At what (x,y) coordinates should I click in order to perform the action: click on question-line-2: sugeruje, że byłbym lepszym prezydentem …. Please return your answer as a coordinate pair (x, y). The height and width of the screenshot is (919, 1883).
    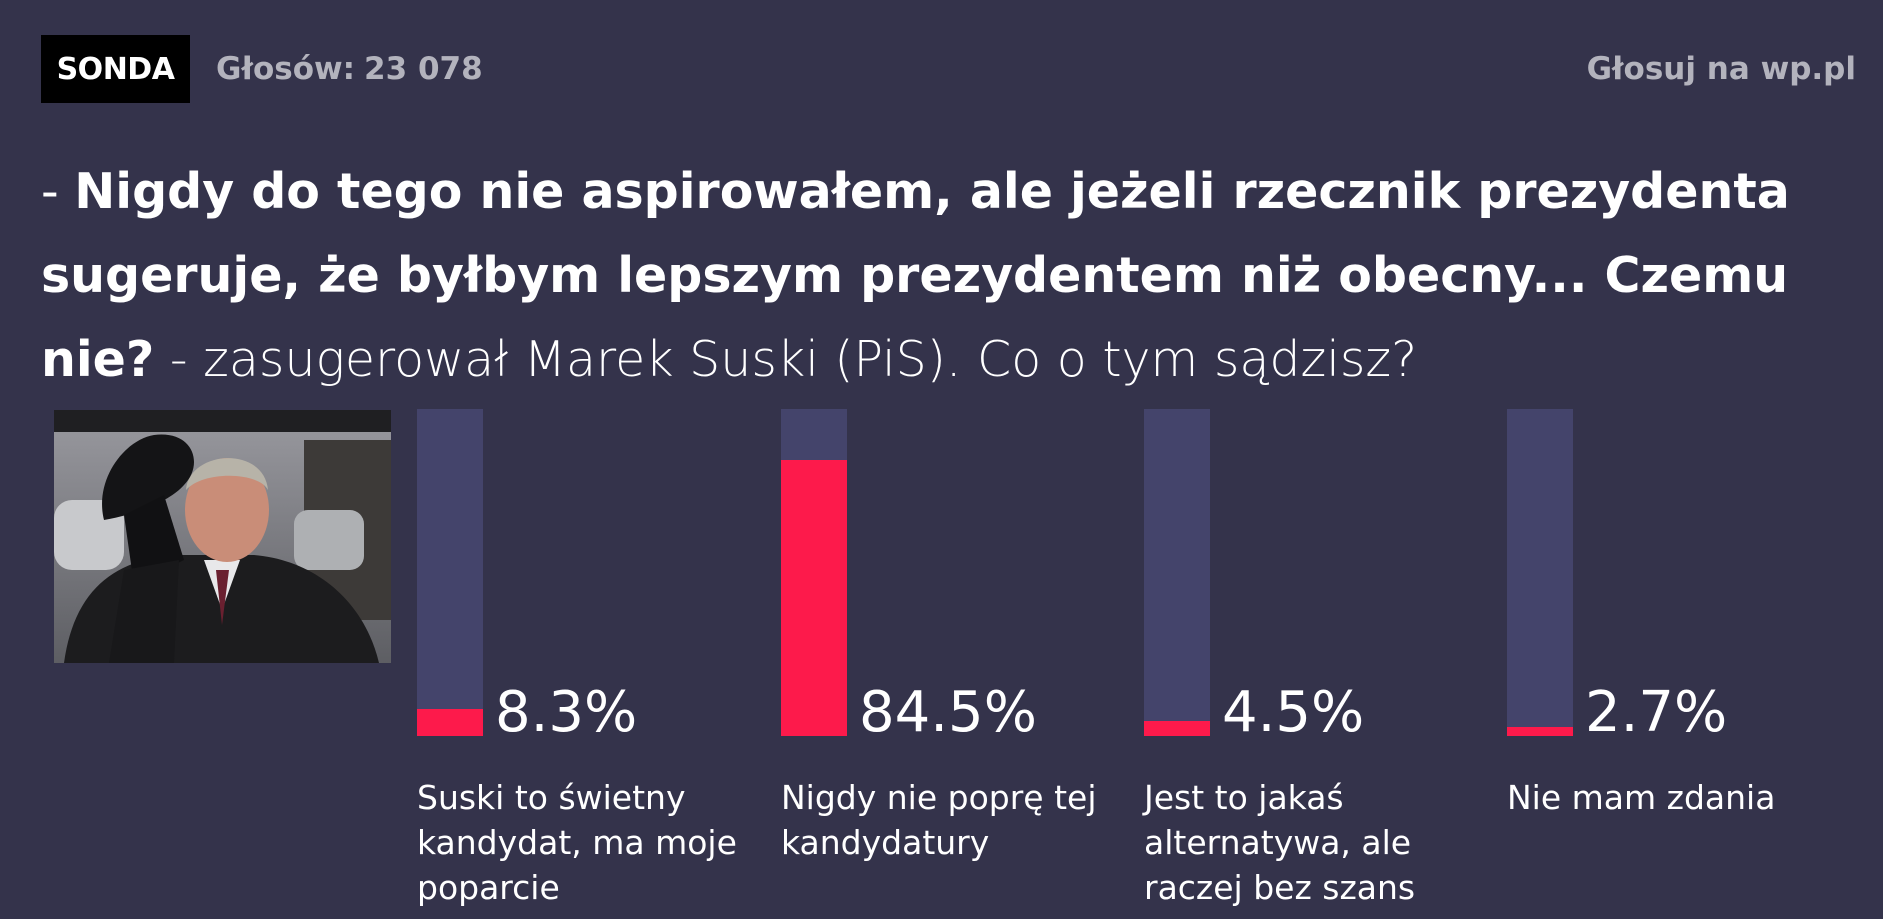
    Looking at the image, I should click on (915, 275).